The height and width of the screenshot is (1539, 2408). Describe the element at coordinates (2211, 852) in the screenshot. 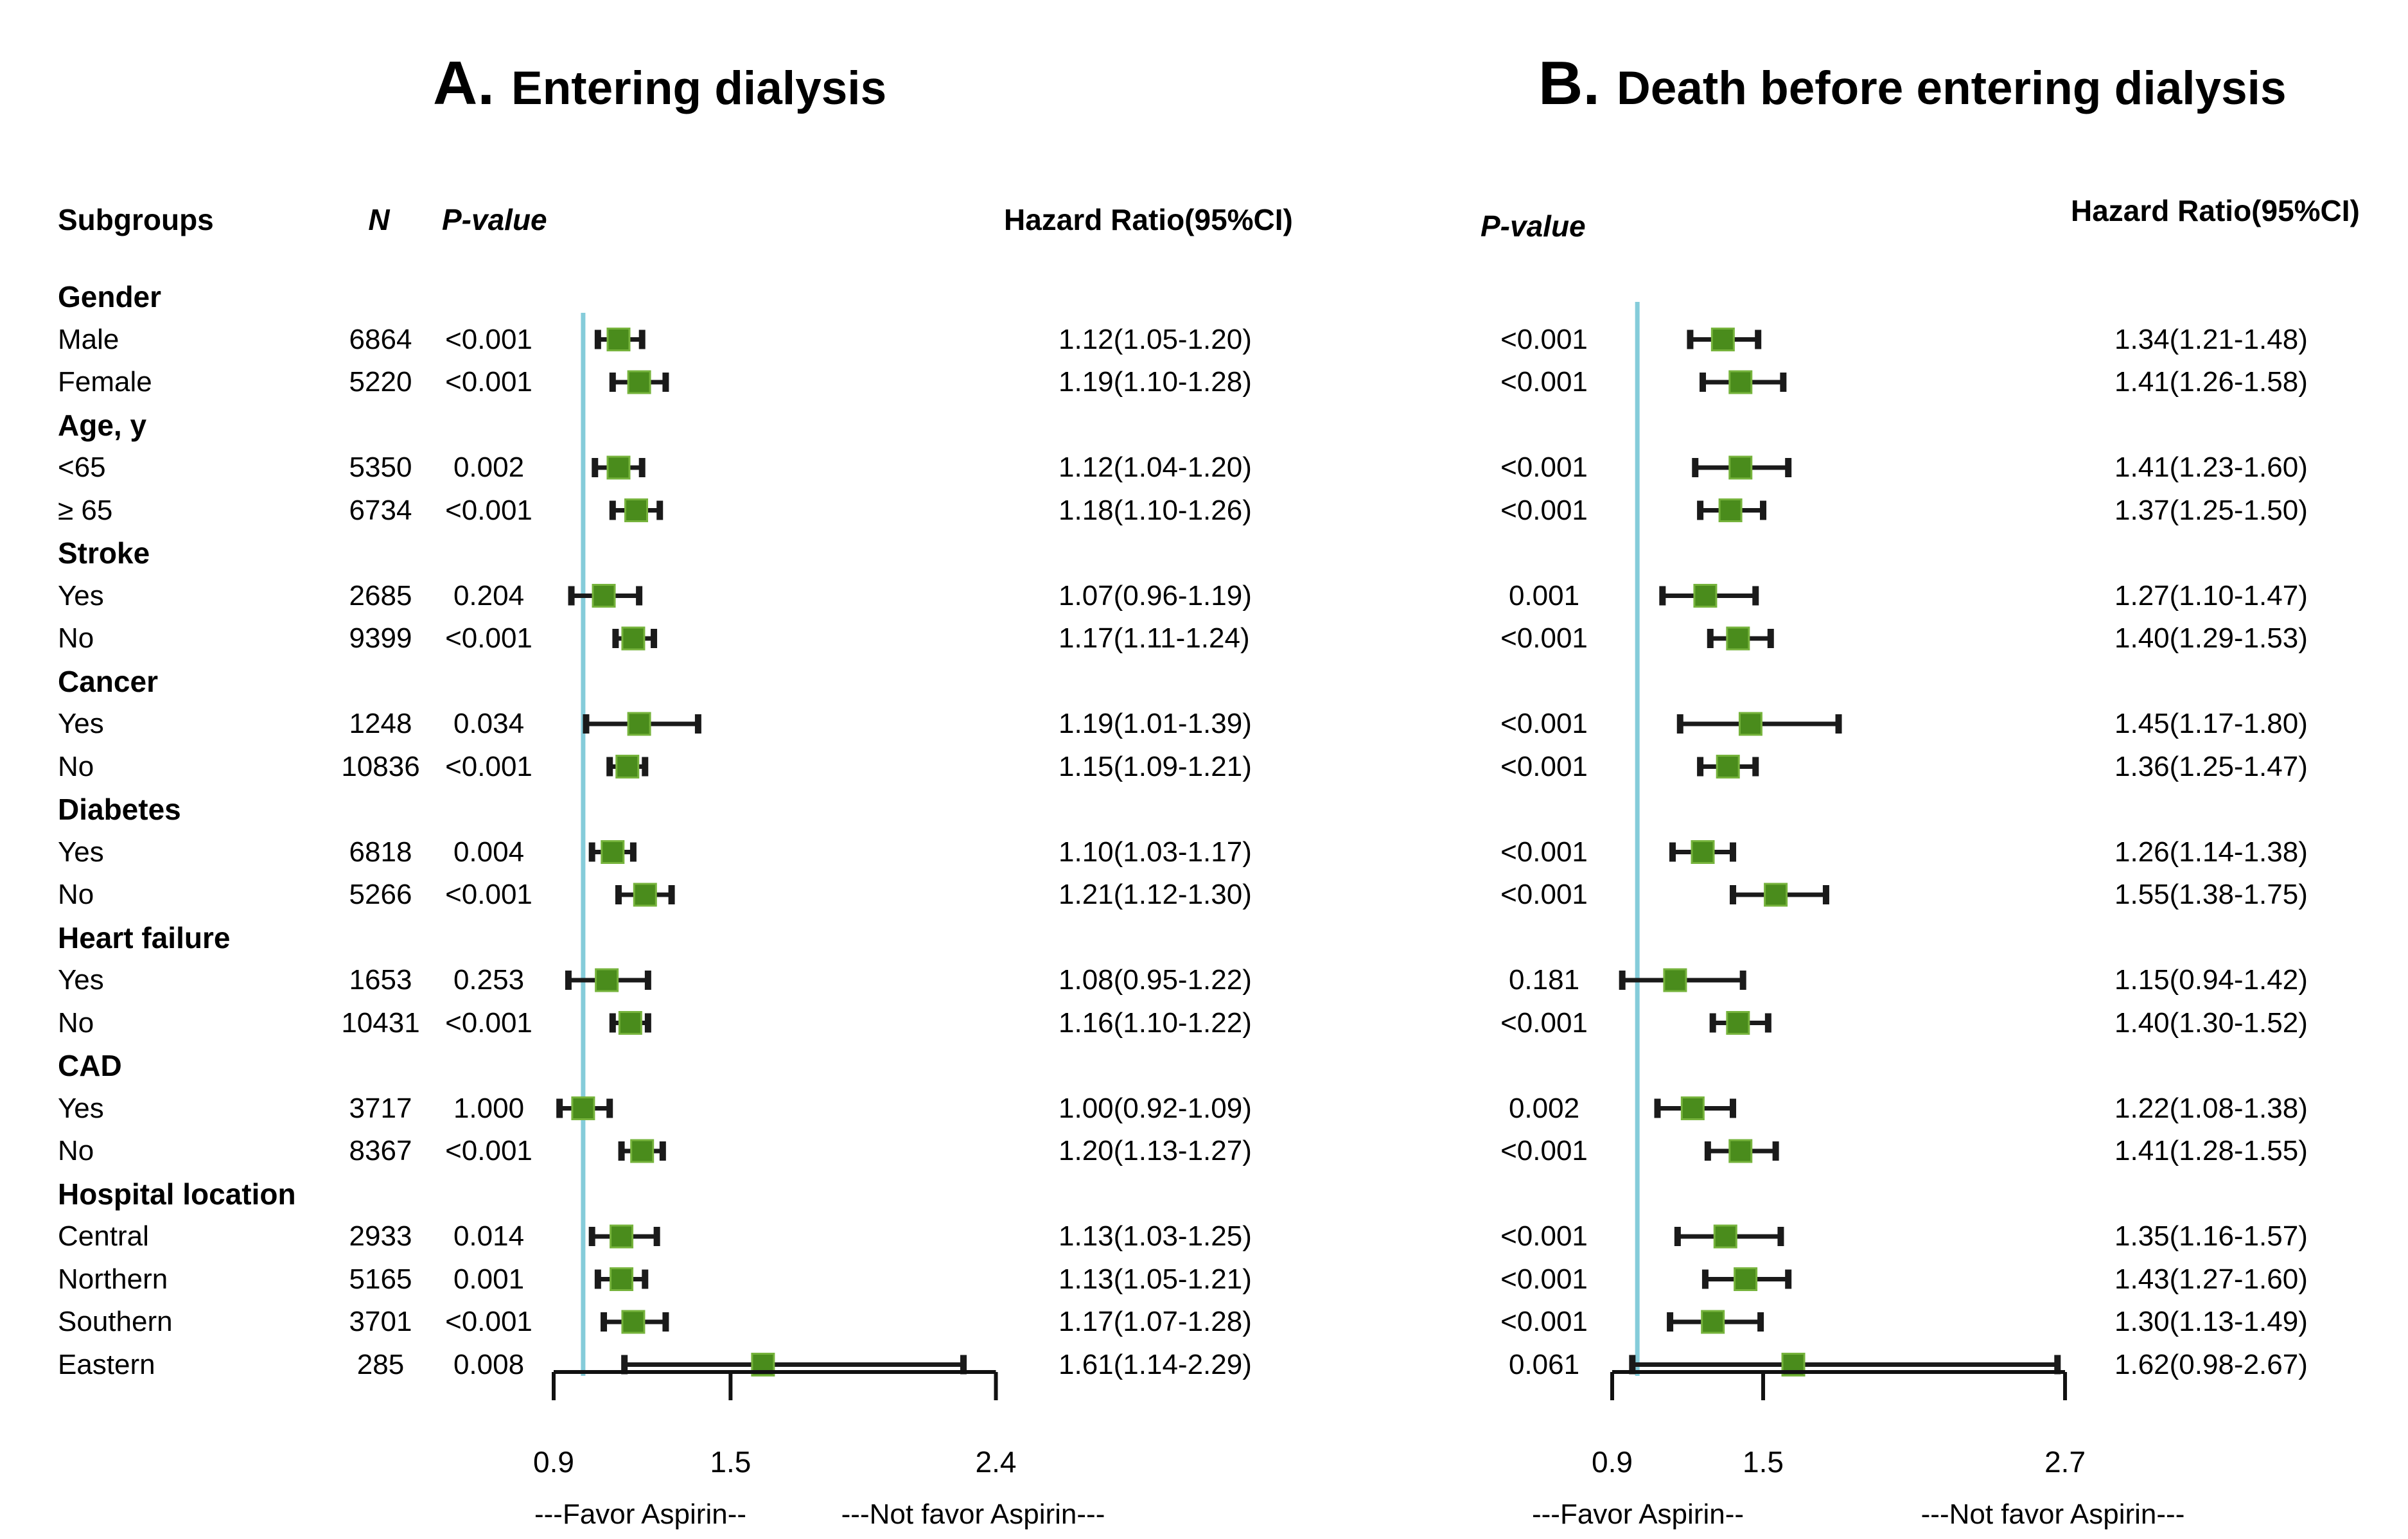

I see `row-hr-text-b: 1.26(1.14-1.38)` at that location.